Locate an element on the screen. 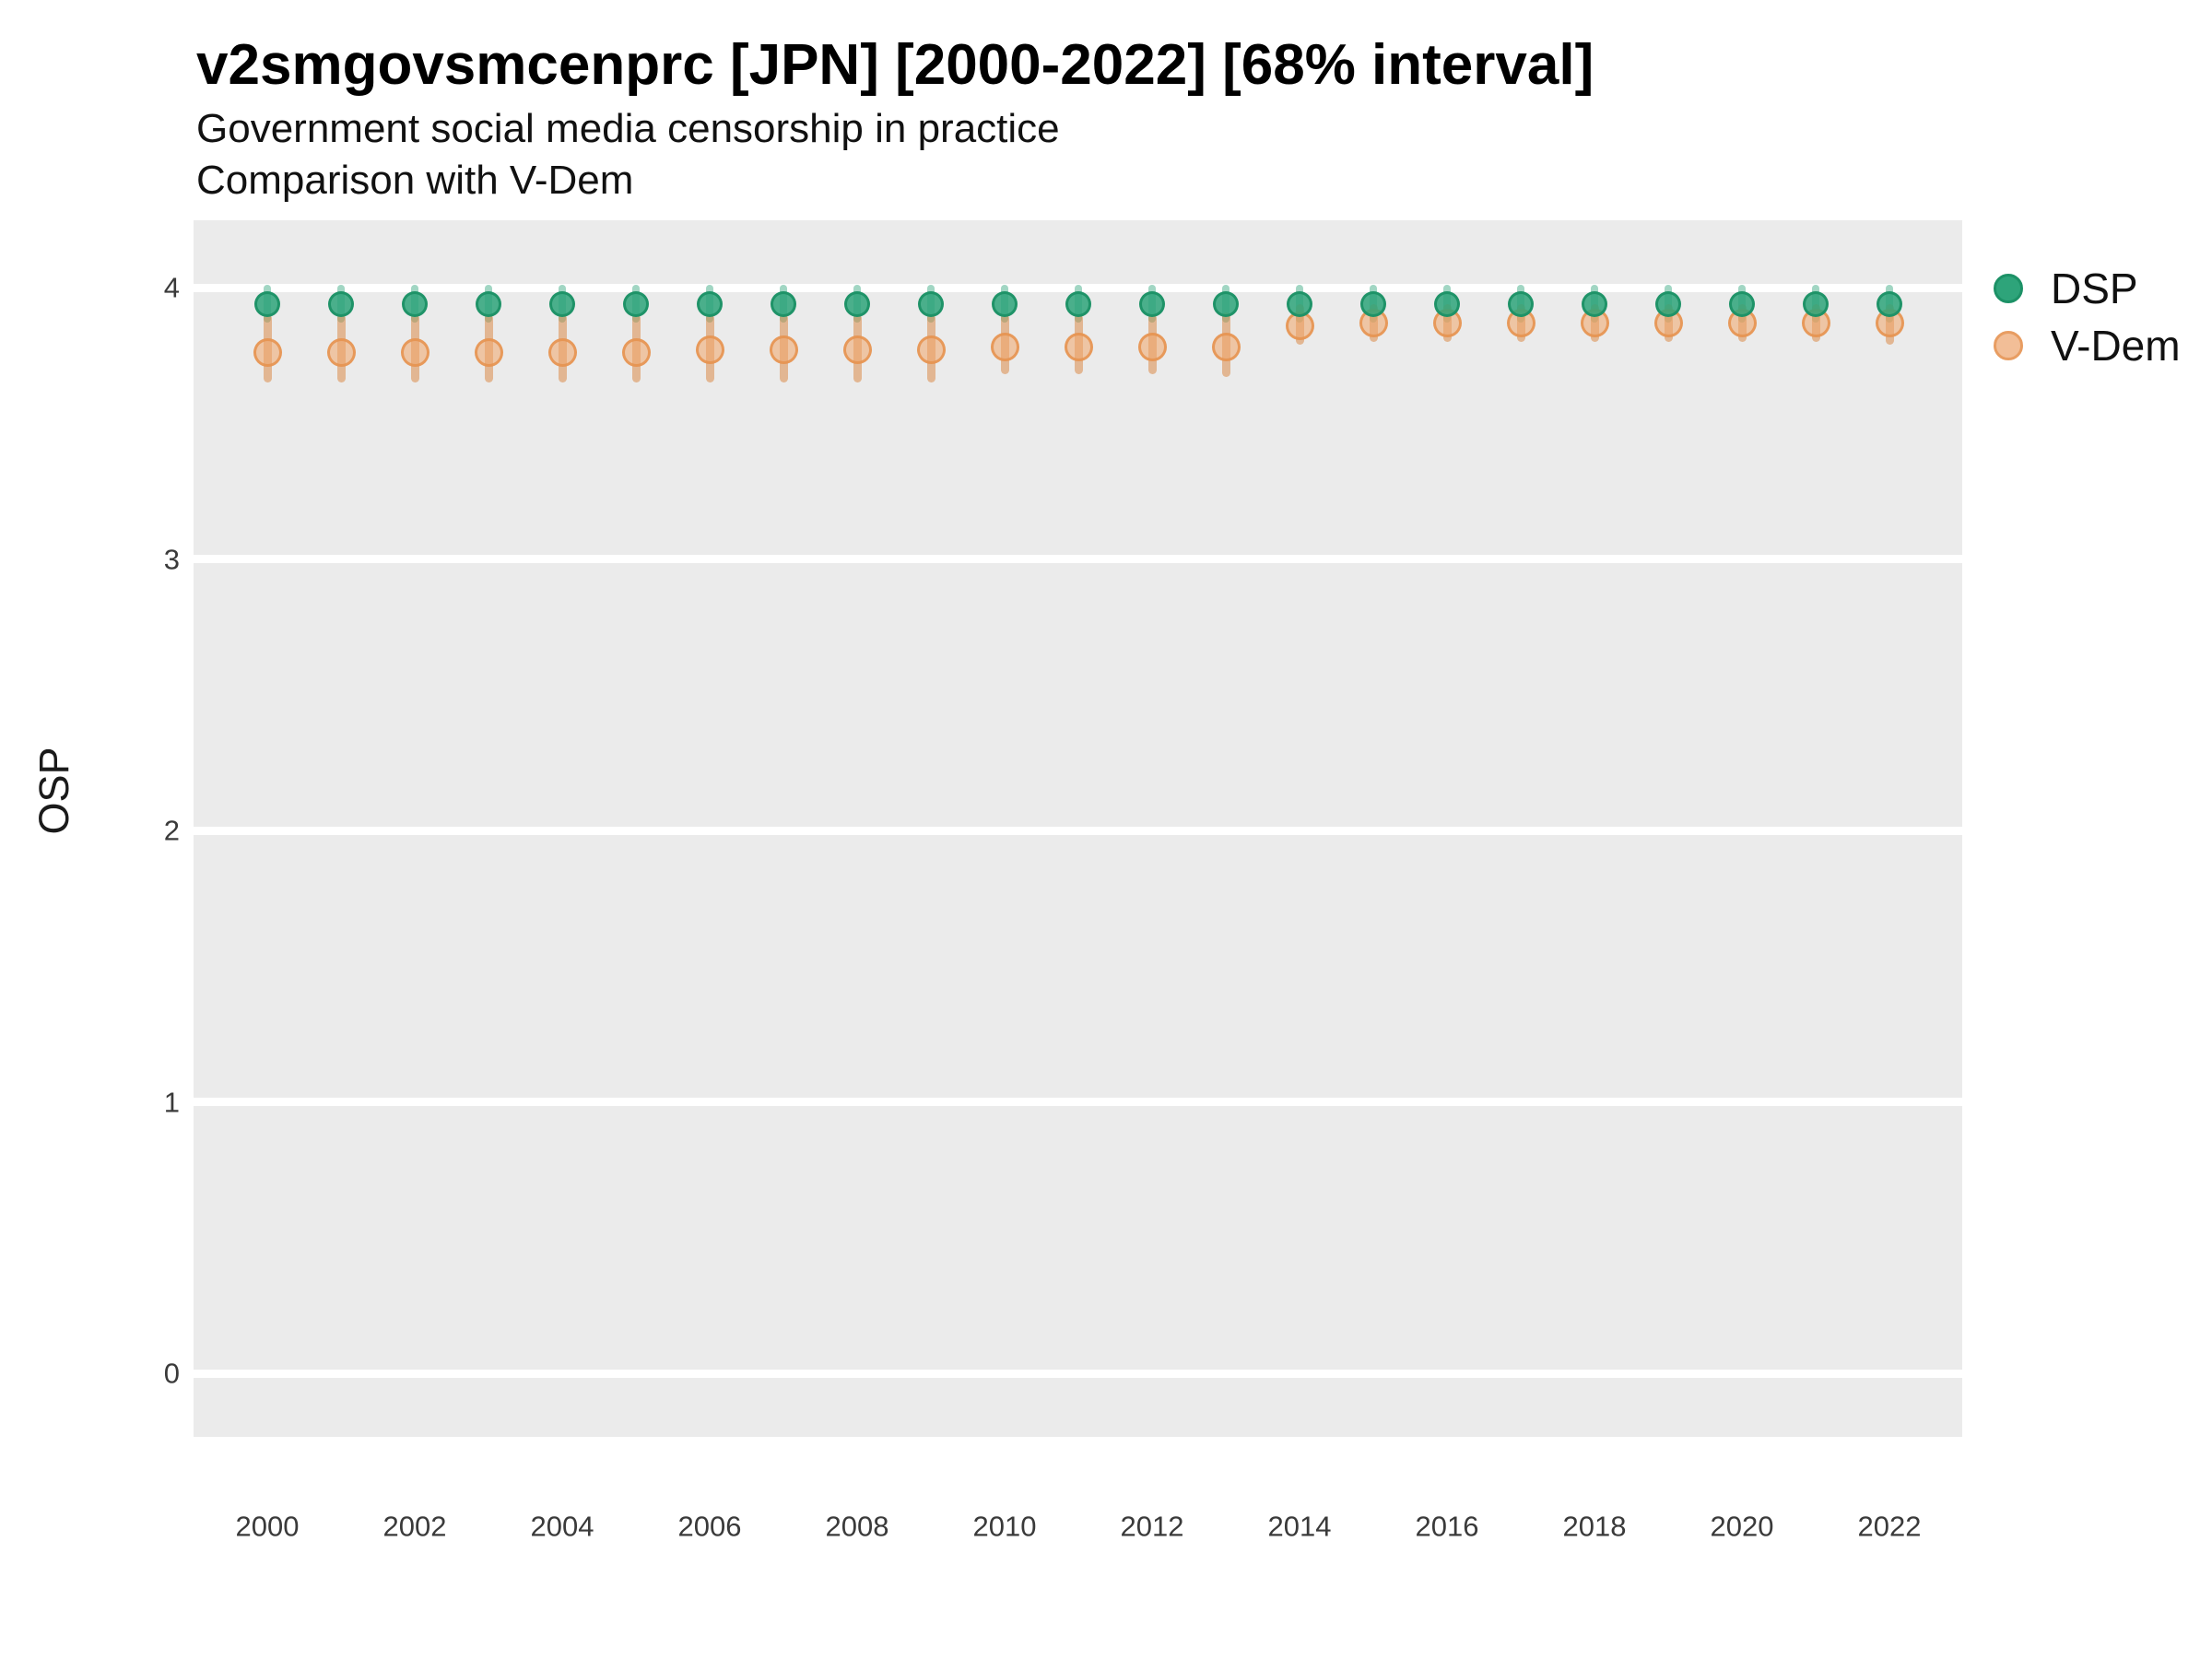 Image resolution: width=2212 pixels, height=1659 pixels. legend: DSP V-Dem is located at coordinates (2087, 317).